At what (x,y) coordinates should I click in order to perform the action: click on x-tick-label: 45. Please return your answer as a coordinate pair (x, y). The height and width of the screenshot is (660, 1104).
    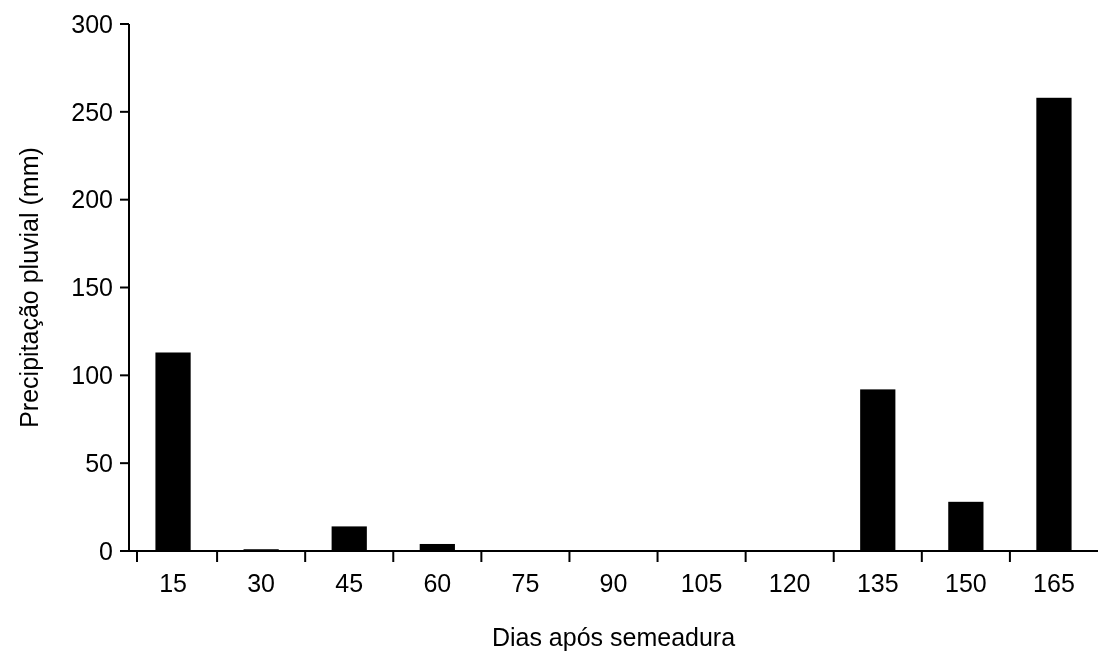
    Looking at the image, I should click on (349, 583).